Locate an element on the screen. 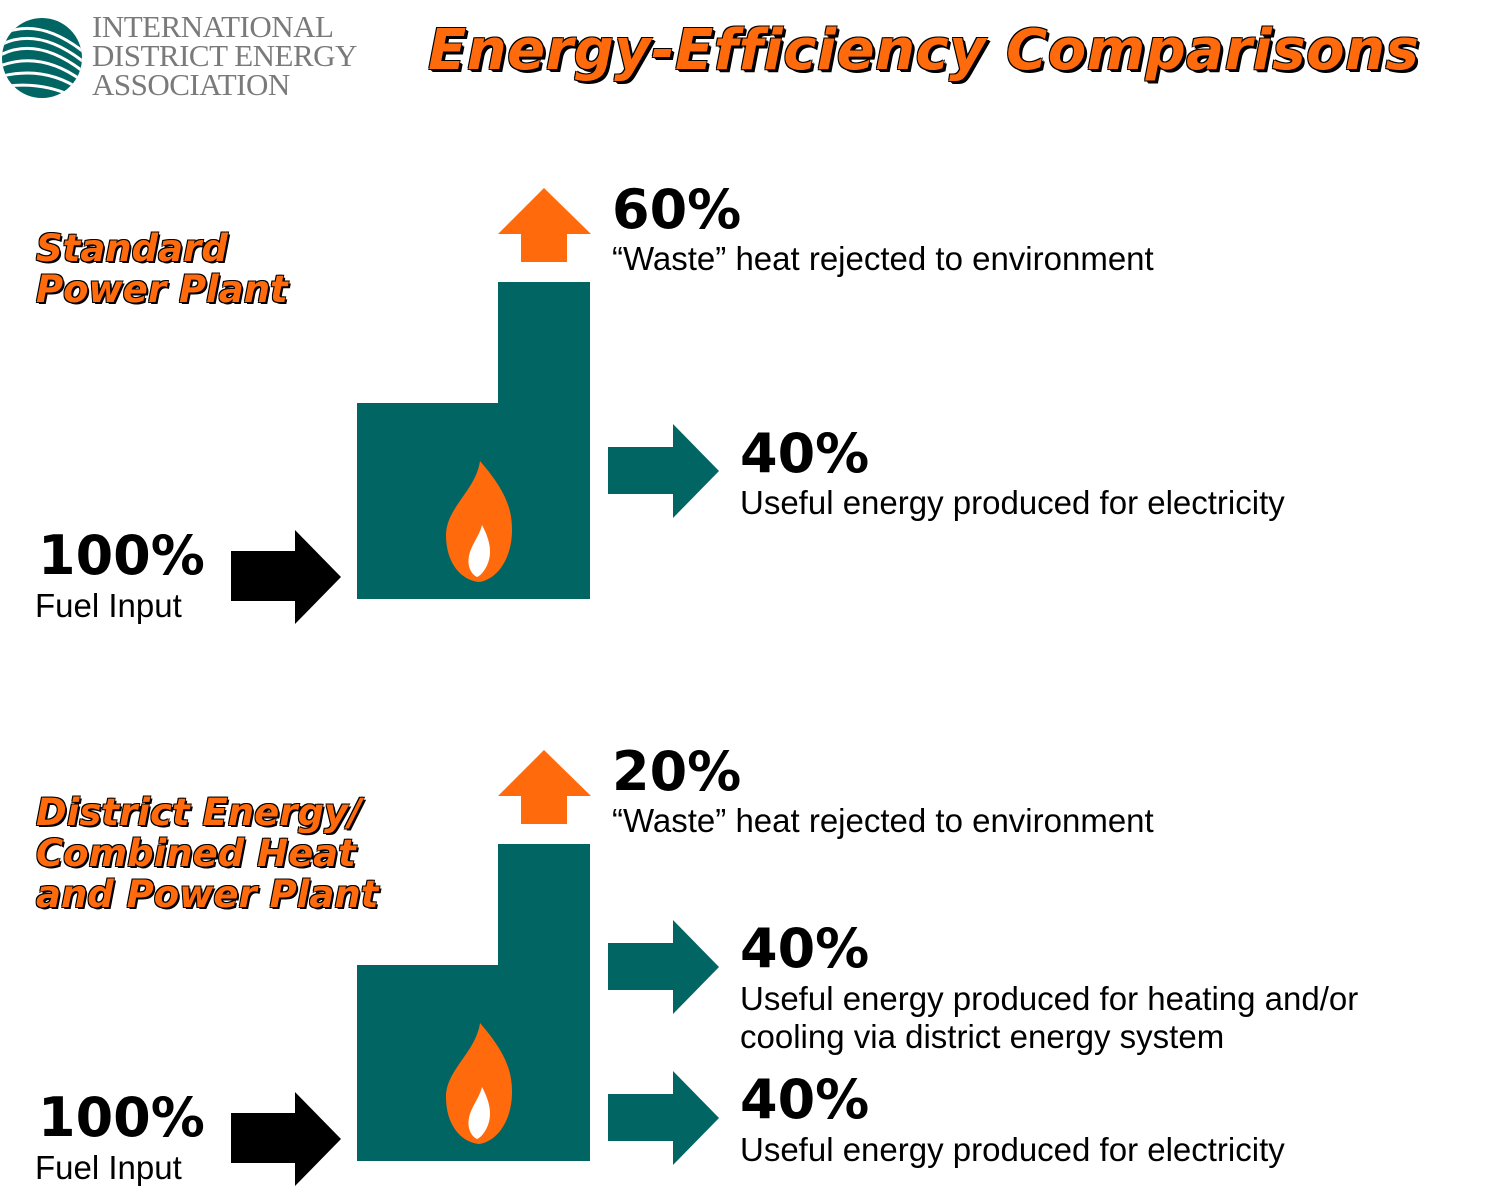  standard-title-line-2: Power Plant is located at coordinates (162, 289).